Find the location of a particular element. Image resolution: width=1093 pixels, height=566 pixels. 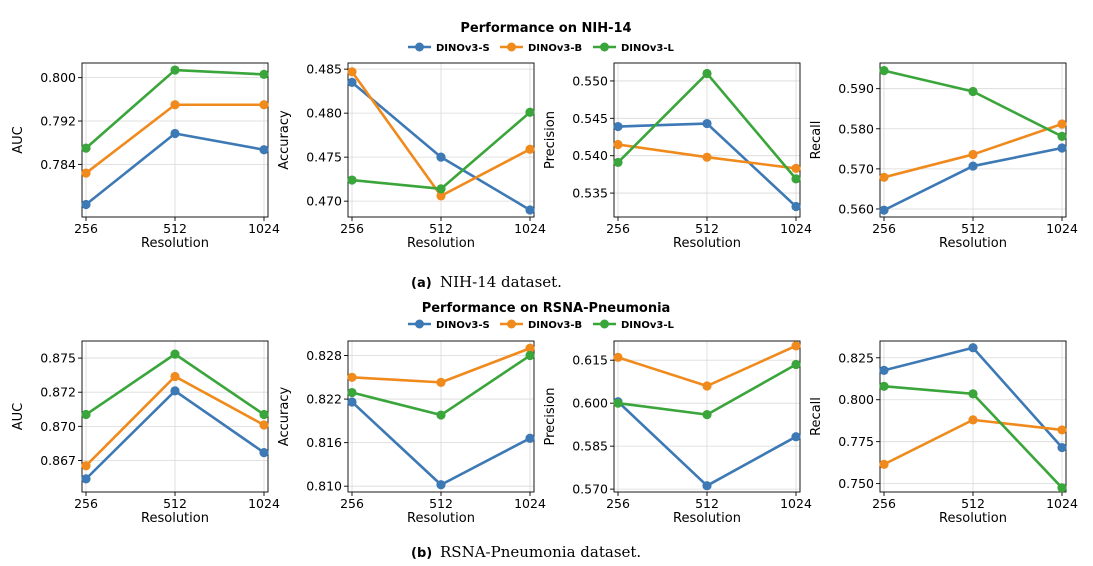

y-tick-label: 0.615 is located at coordinates (590, 360).